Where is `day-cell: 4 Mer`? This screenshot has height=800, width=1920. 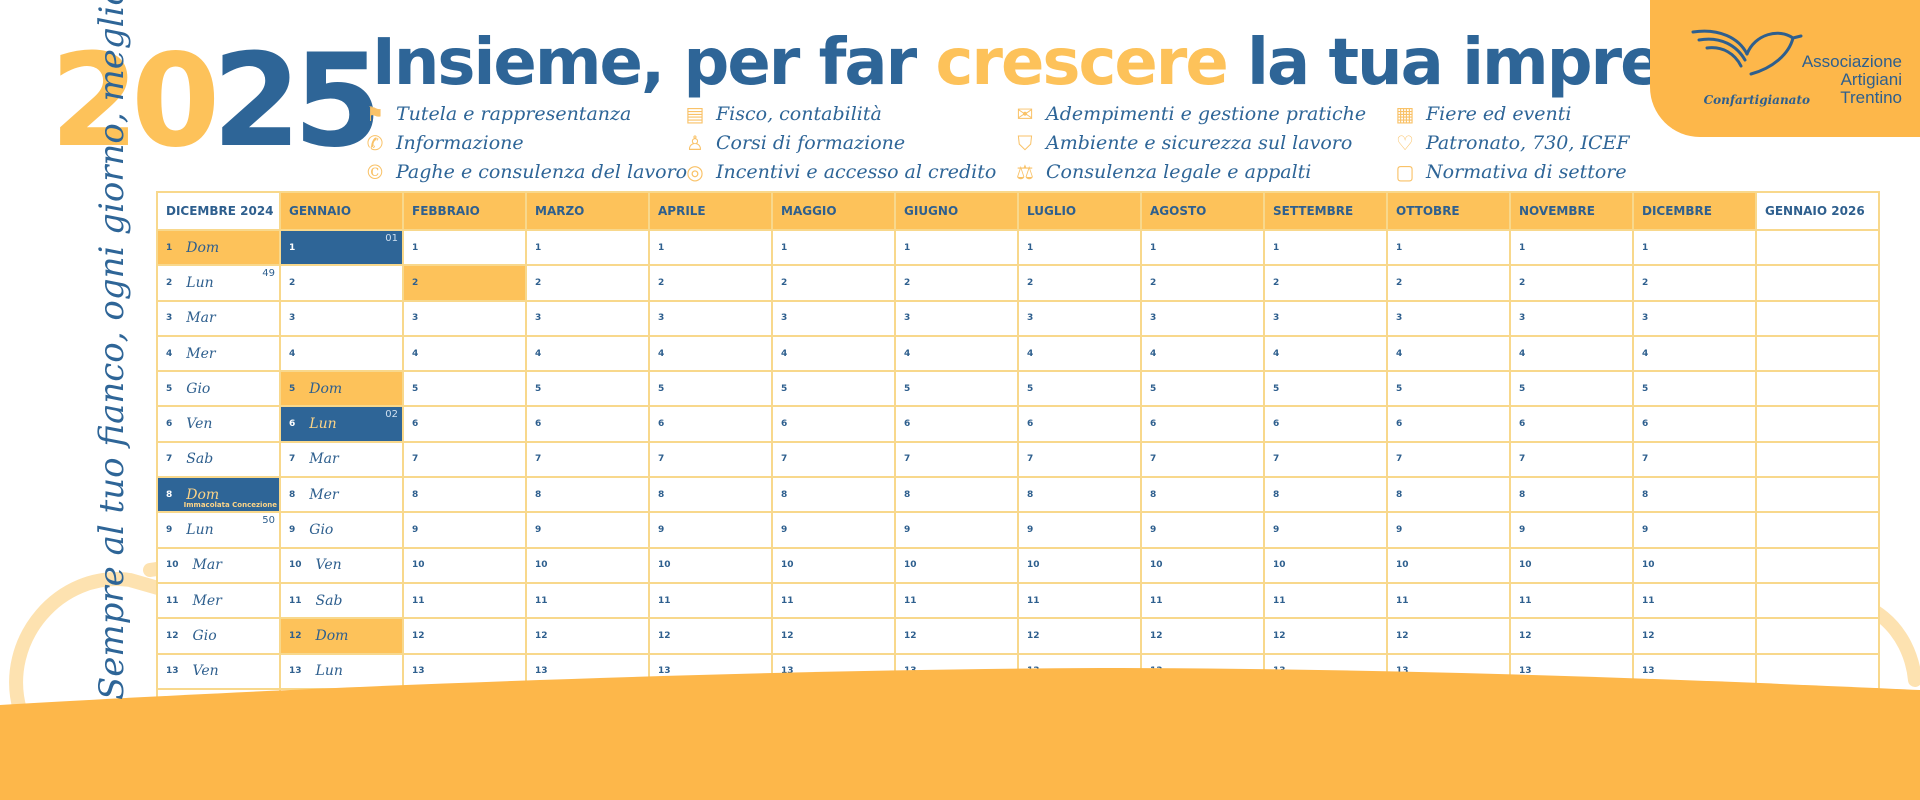 day-cell: 4 Mer is located at coordinates (218, 353).